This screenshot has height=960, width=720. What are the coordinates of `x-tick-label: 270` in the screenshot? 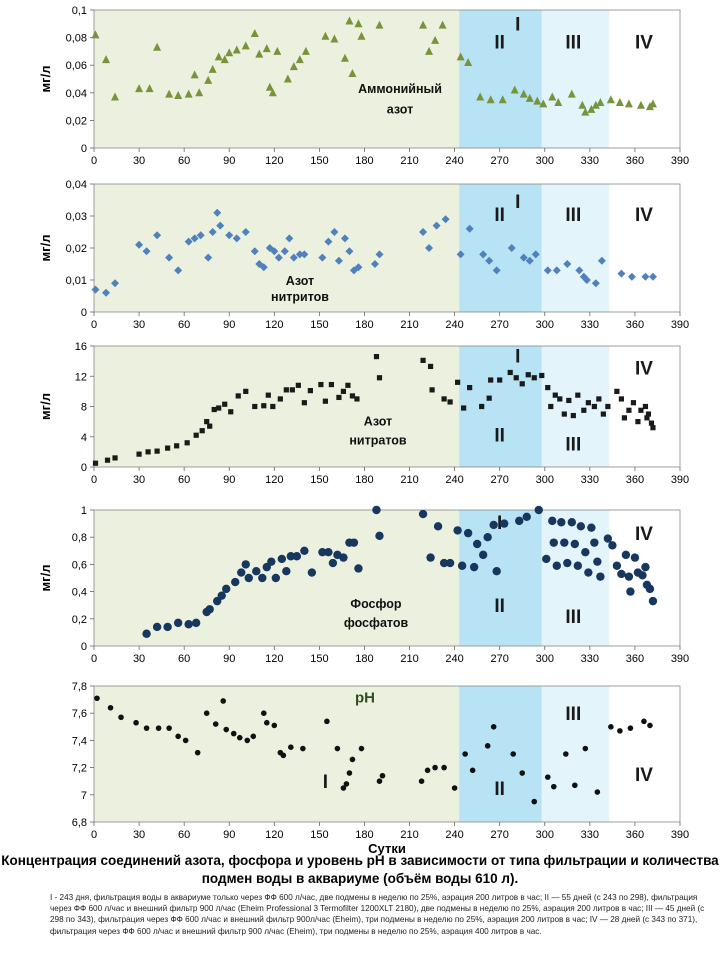 It's located at (500, 835).